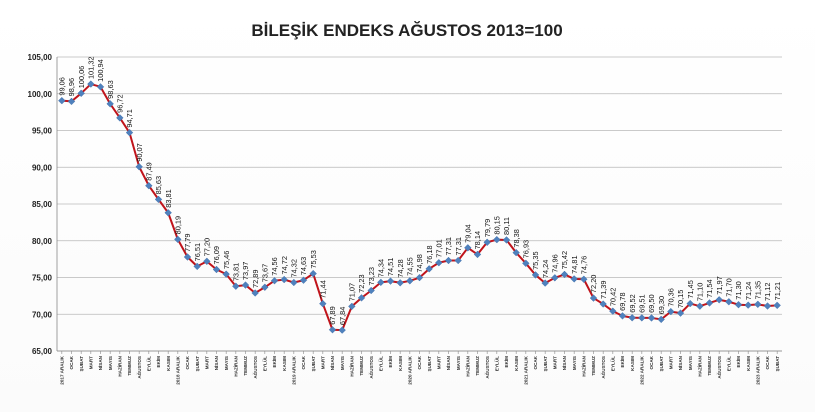 The height and width of the screenshot is (412, 815). Describe the element at coordinates (100, 70) in the screenshot. I see `data-label: 100,94` at that location.